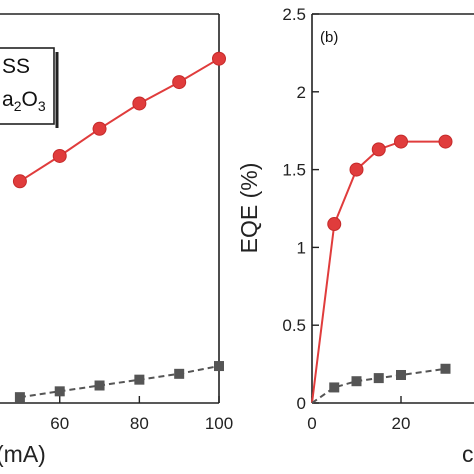 Image resolution: width=474 pixels, height=474 pixels. What do you see at coordinates (401, 423) in the screenshot?
I see `x-tick-label: 20` at bounding box center [401, 423].